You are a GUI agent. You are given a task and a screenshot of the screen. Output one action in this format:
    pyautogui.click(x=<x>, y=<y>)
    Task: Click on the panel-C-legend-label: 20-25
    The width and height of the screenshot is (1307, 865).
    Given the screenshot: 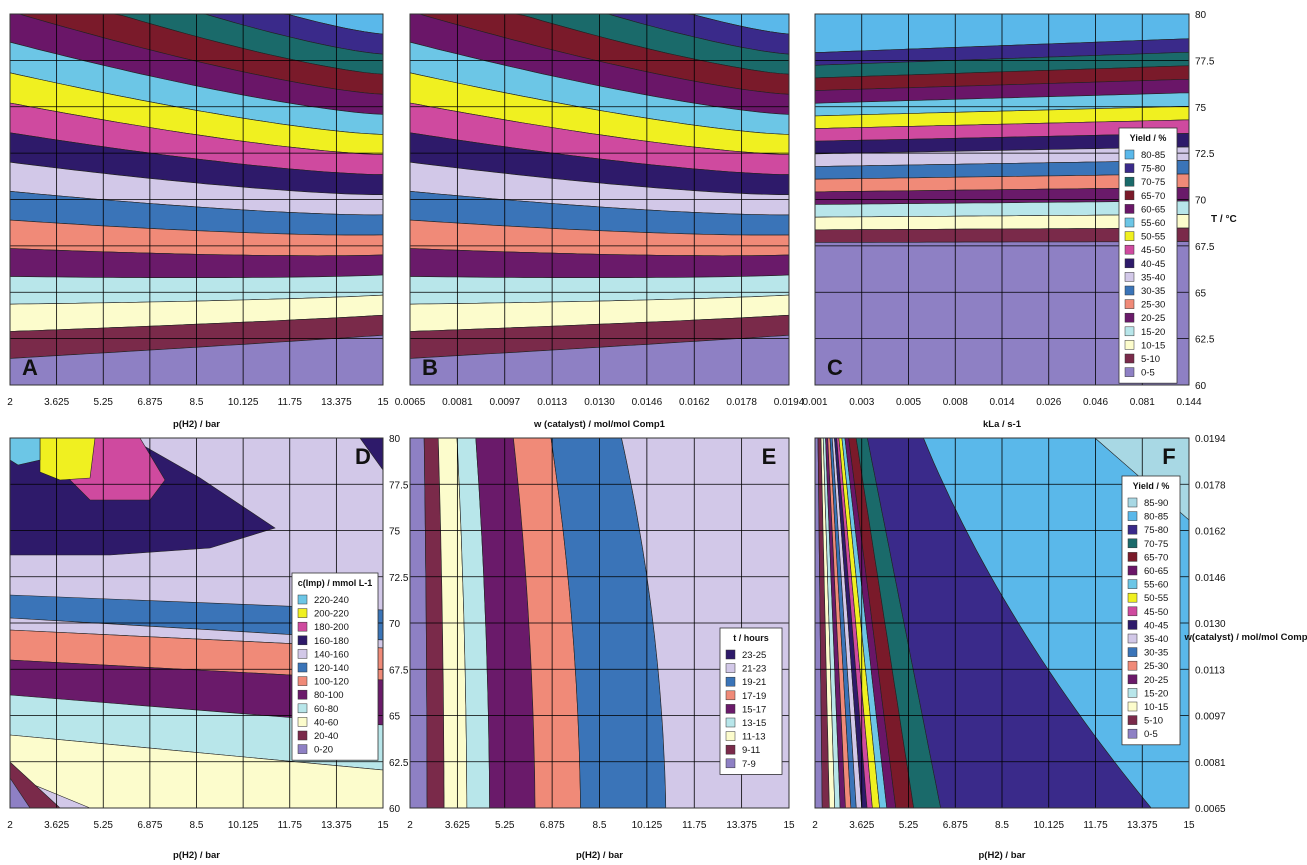 What is the action you would take?
    pyautogui.click(x=1153, y=318)
    